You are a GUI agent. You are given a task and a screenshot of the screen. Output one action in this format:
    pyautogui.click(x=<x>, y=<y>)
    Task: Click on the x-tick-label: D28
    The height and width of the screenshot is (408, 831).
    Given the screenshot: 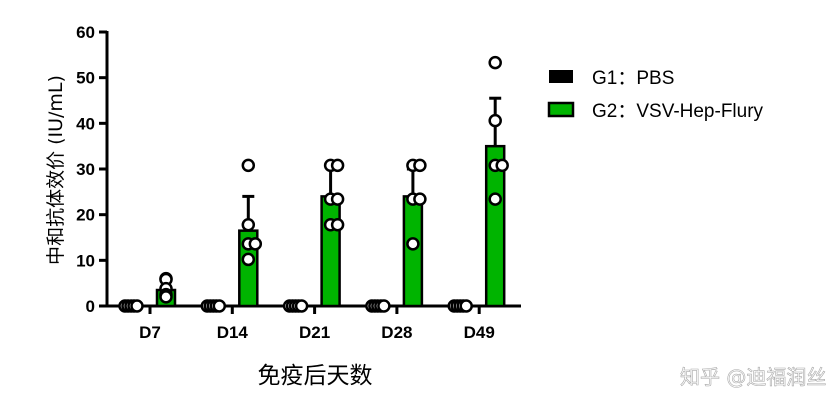 What is the action you would take?
    pyautogui.click(x=396, y=332)
    